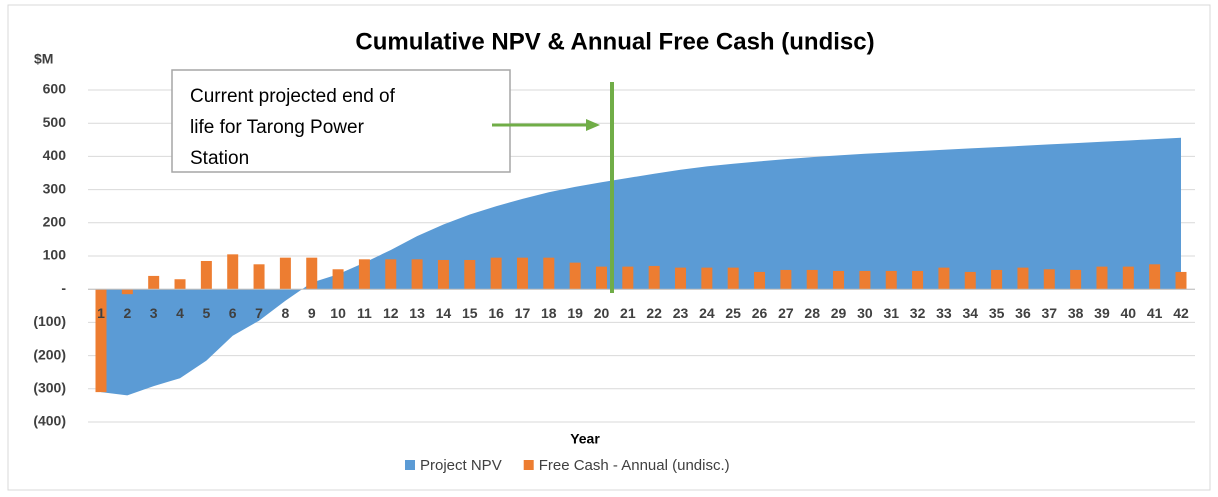  What do you see at coordinates (219, 158) in the screenshot?
I see `annotation-line: Station` at bounding box center [219, 158].